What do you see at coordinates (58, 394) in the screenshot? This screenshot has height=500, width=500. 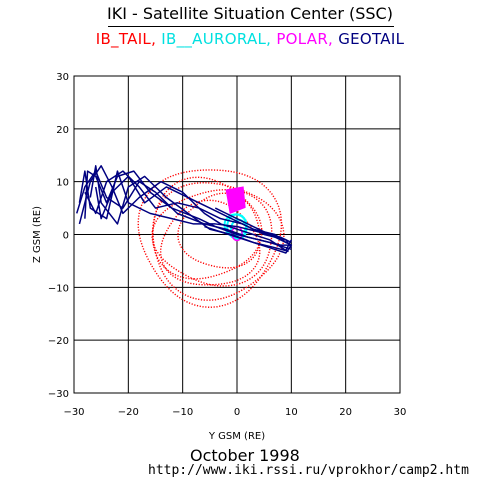 I see `y-tick-label-0: −30` at bounding box center [58, 394].